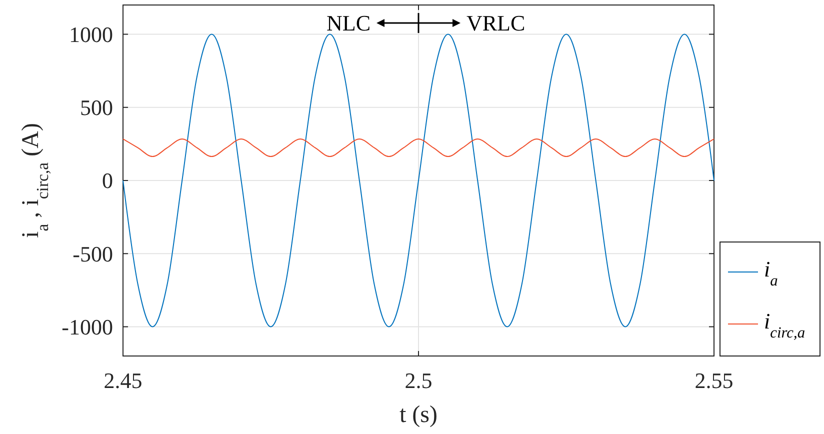 Image resolution: width=824 pixels, height=434 pixels. I want to click on x-tick-label: 2.55, so click(714, 380).